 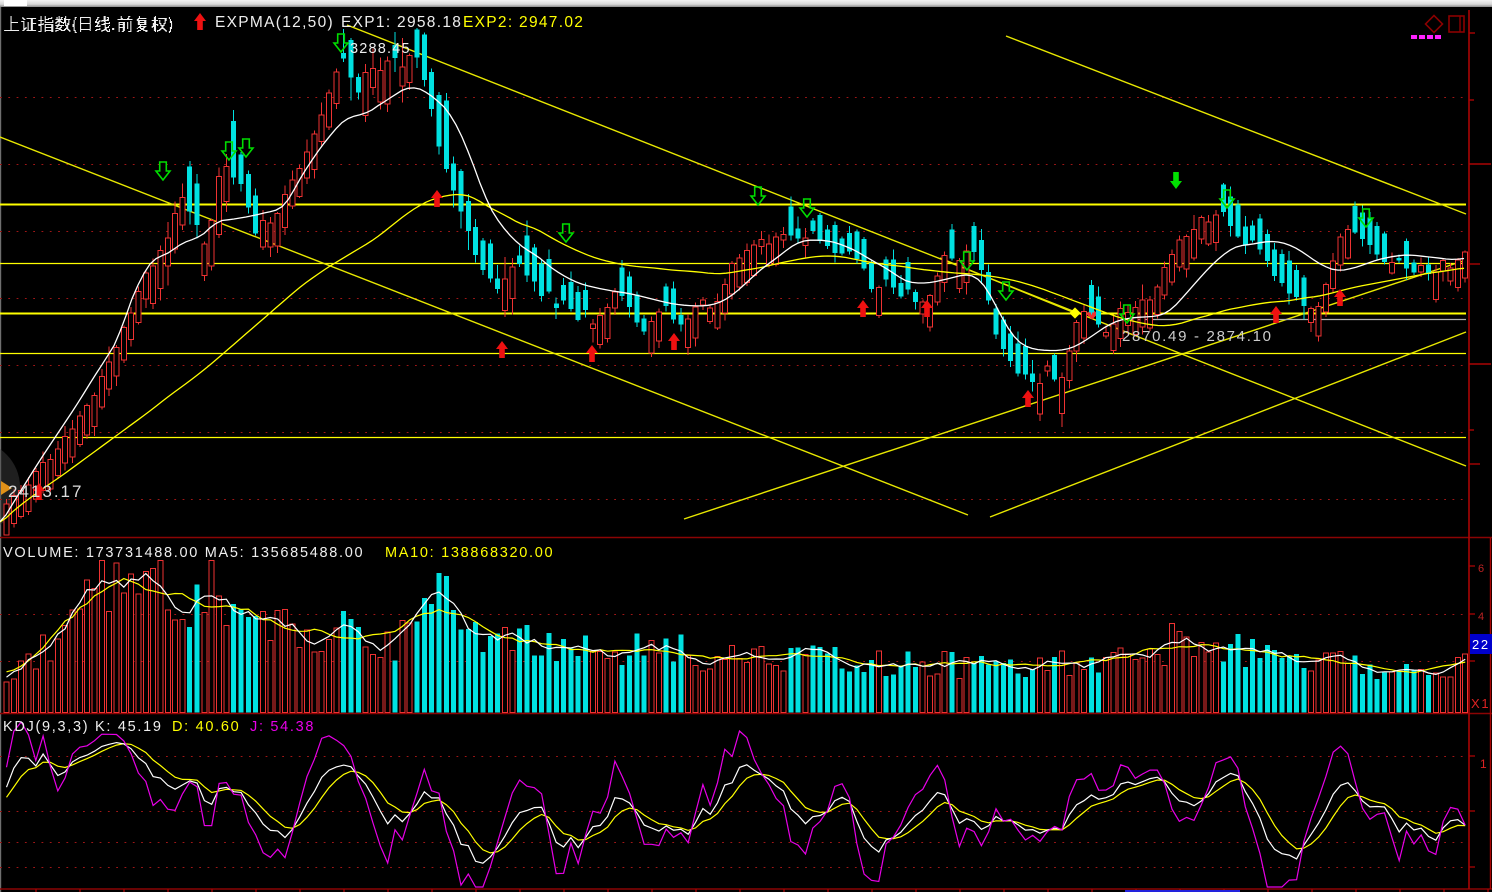 I want to click on svg-text: J: 54.38, so click(x=282, y=727).